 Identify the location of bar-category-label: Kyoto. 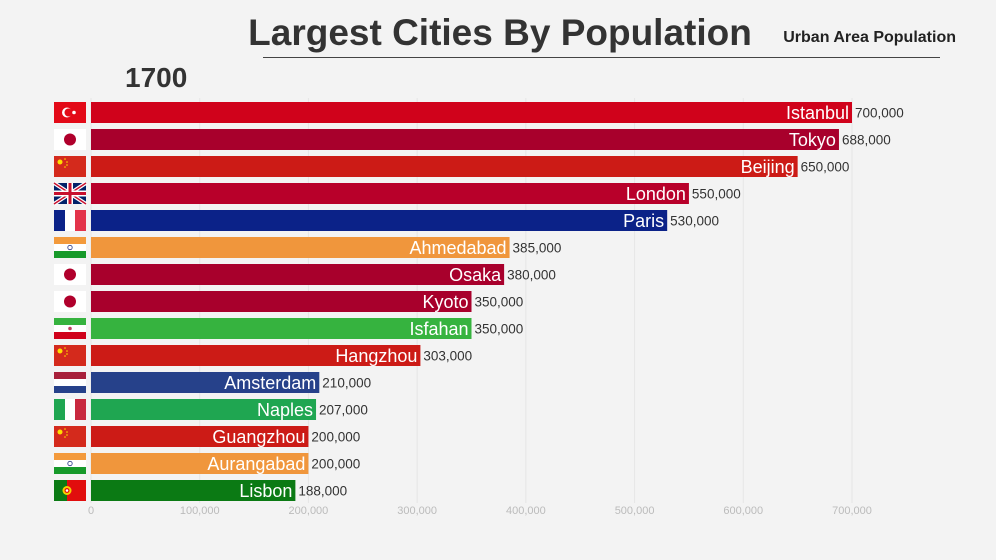
(445, 302).